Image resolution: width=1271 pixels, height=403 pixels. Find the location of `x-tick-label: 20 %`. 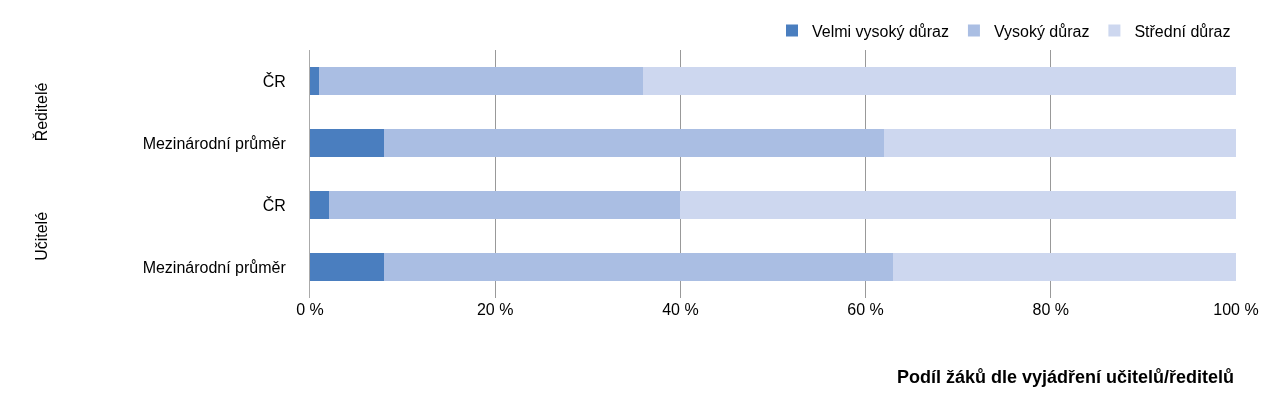

x-tick-label: 20 % is located at coordinates (495, 309).